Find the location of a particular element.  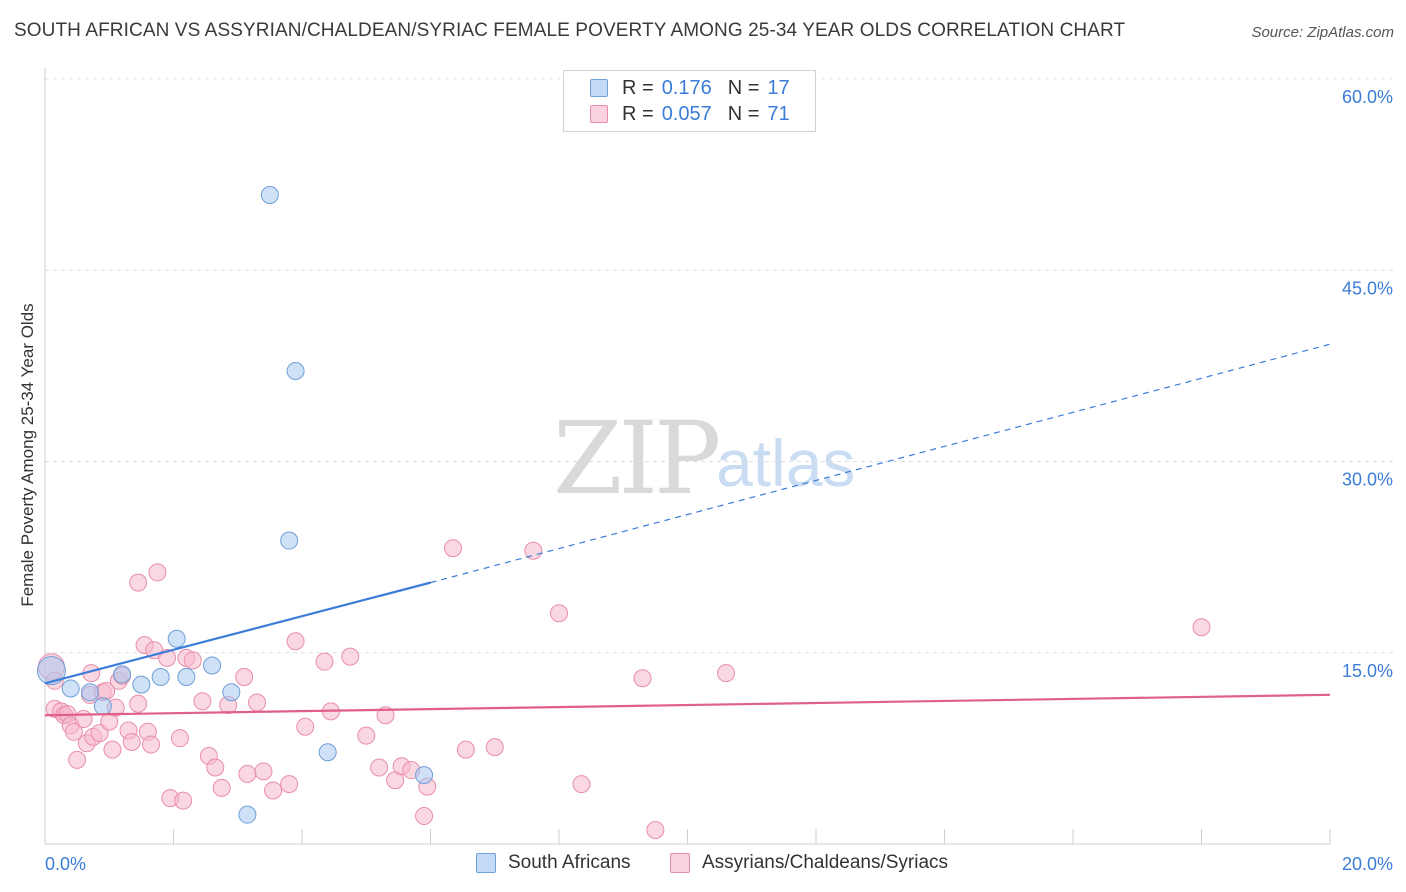

legend-swatch-pink is located at coordinates (599, 114).